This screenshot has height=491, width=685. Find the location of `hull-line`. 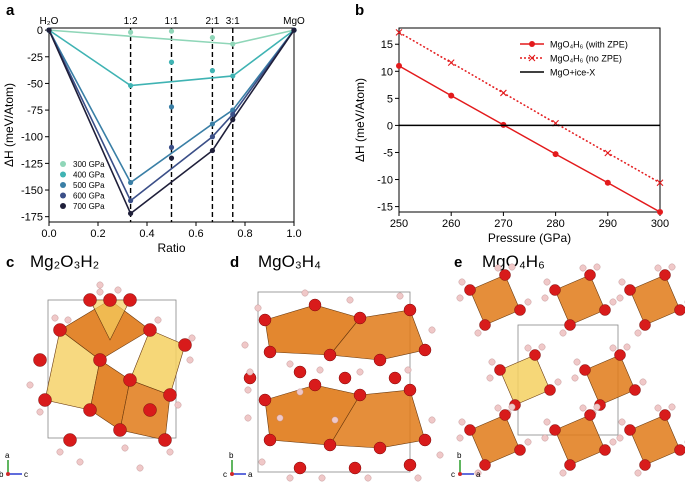

hull-line is located at coordinates (171, 58).